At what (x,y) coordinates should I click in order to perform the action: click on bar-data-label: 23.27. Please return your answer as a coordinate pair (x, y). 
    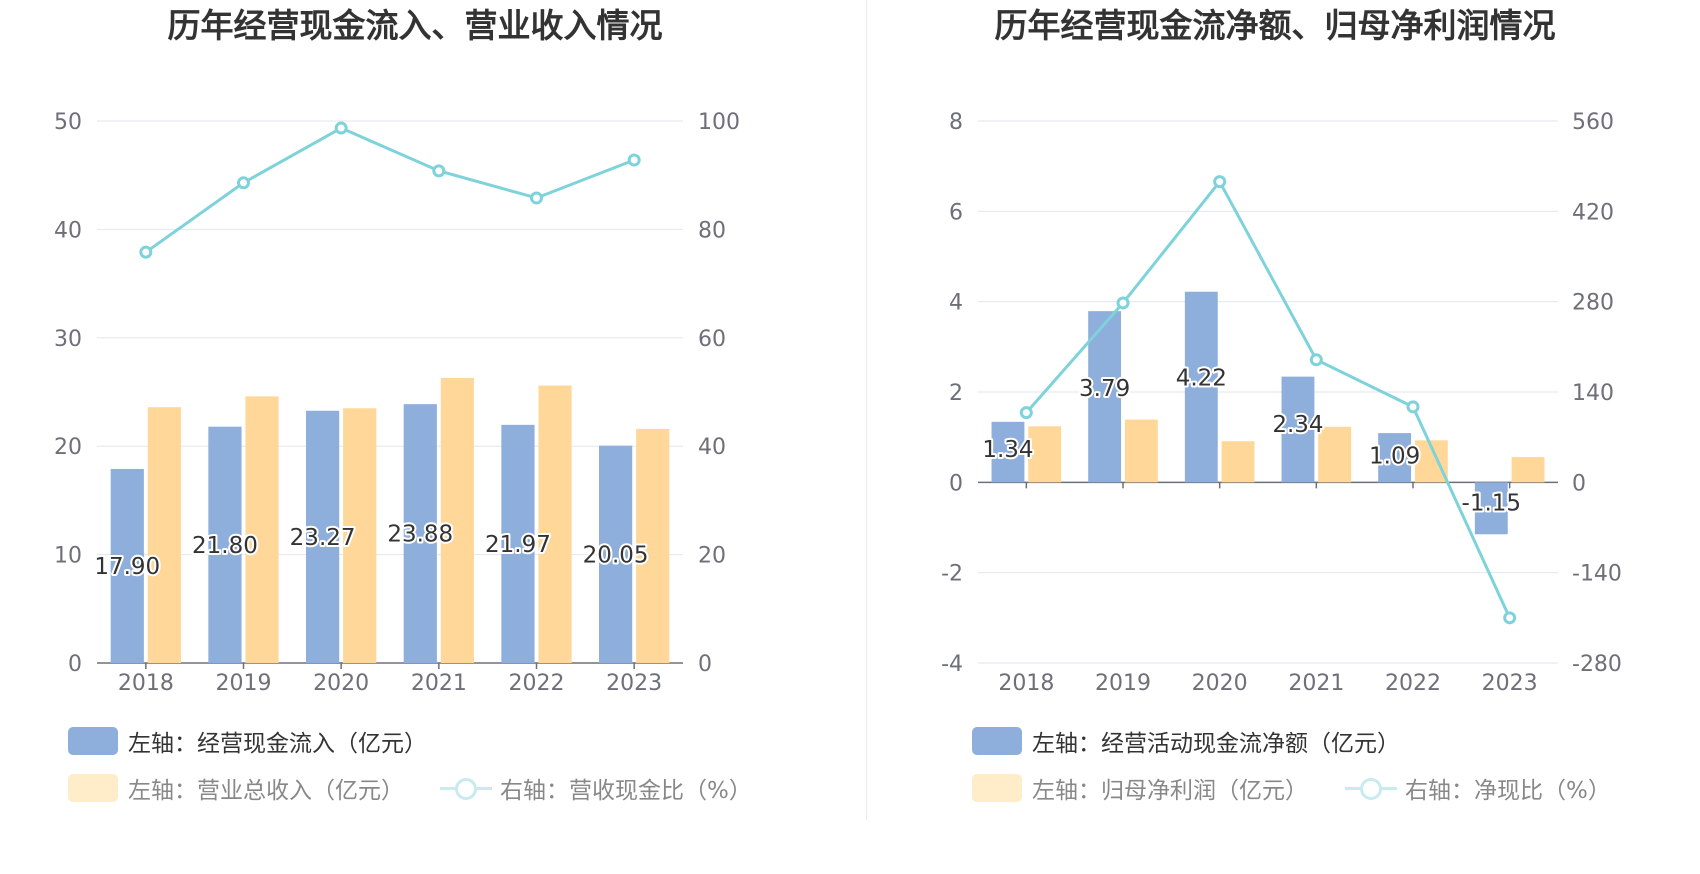
    Looking at the image, I should click on (323, 538).